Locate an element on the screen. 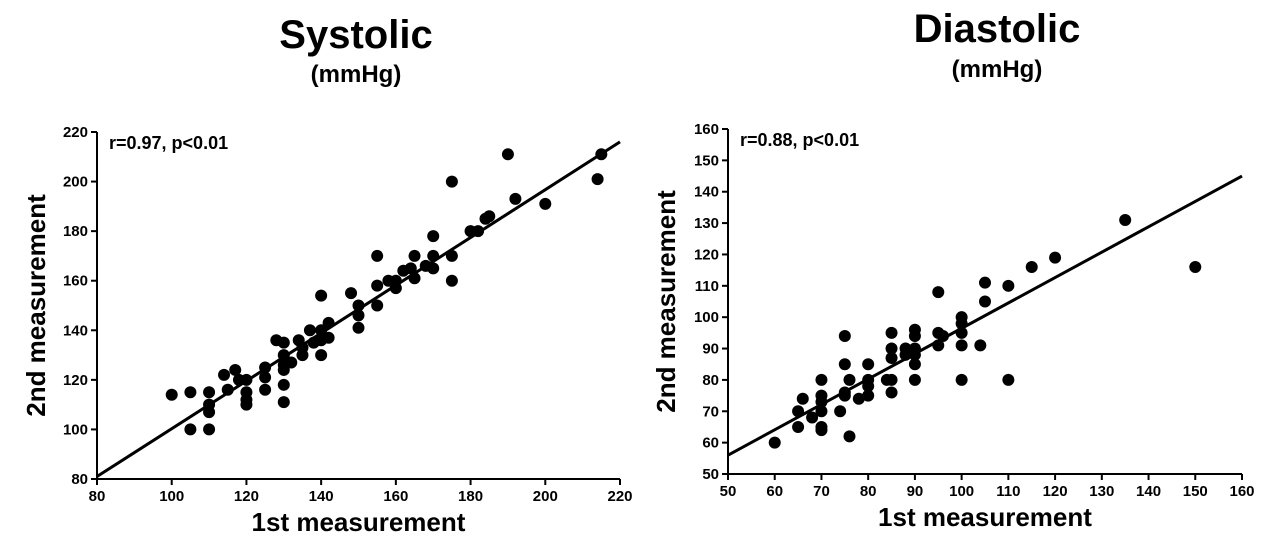 Image resolution: width=1277 pixels, height=541 pixels. x-tick-label: 100 is located at coordinates (171, 496).